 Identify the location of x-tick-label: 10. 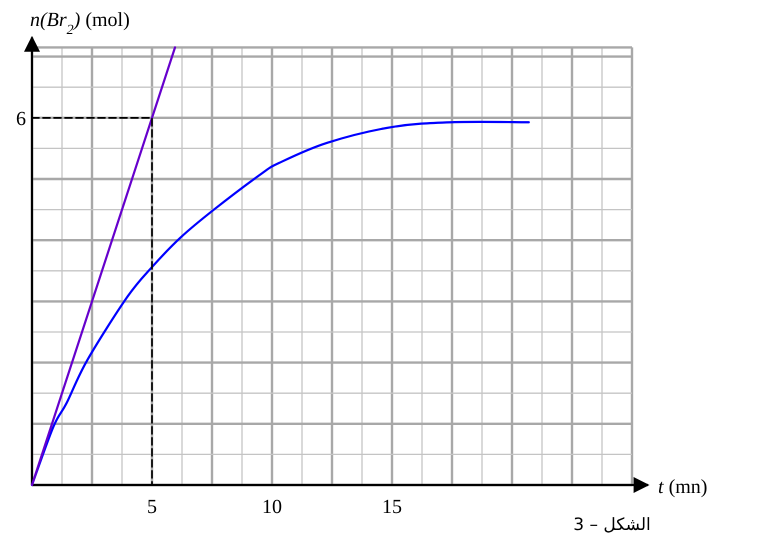
(272, 507).